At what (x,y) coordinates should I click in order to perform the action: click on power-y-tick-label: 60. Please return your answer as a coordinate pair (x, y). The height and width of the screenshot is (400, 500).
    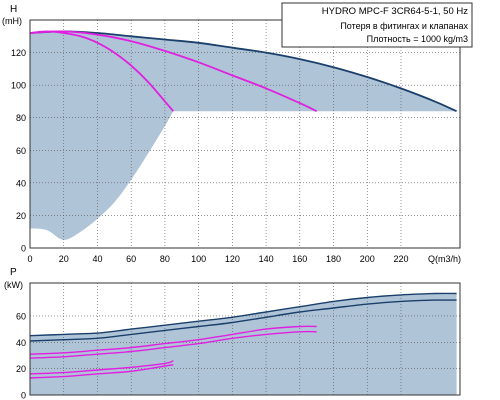
    Looking at the image, I should click on (21, 316).